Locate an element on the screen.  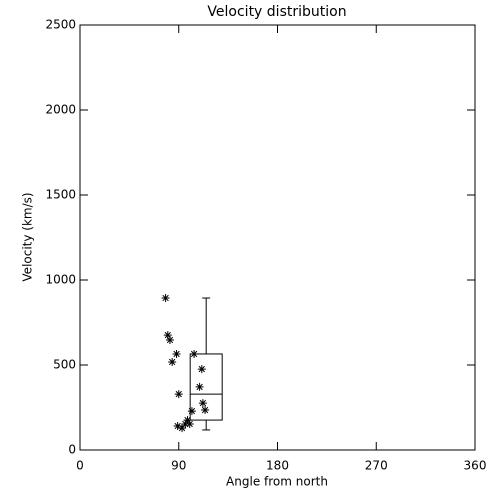
y-tick-label: 500 is located at coordinates (64, 365).